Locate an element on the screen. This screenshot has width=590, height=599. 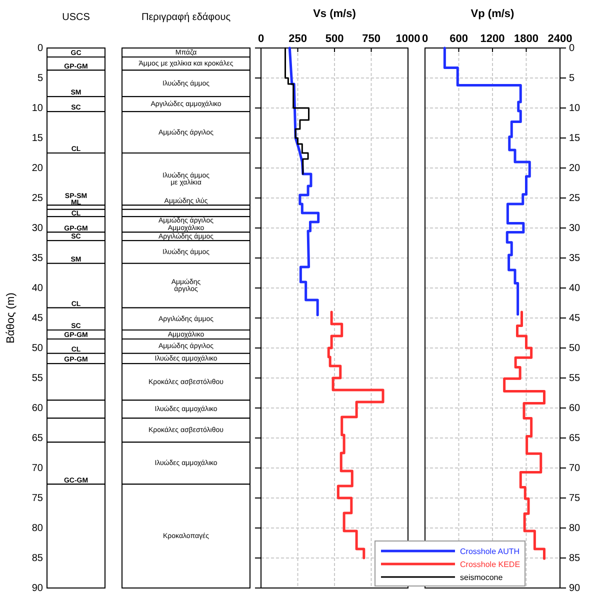
x-tick-label: 600 is located at coordinates (459, 39).